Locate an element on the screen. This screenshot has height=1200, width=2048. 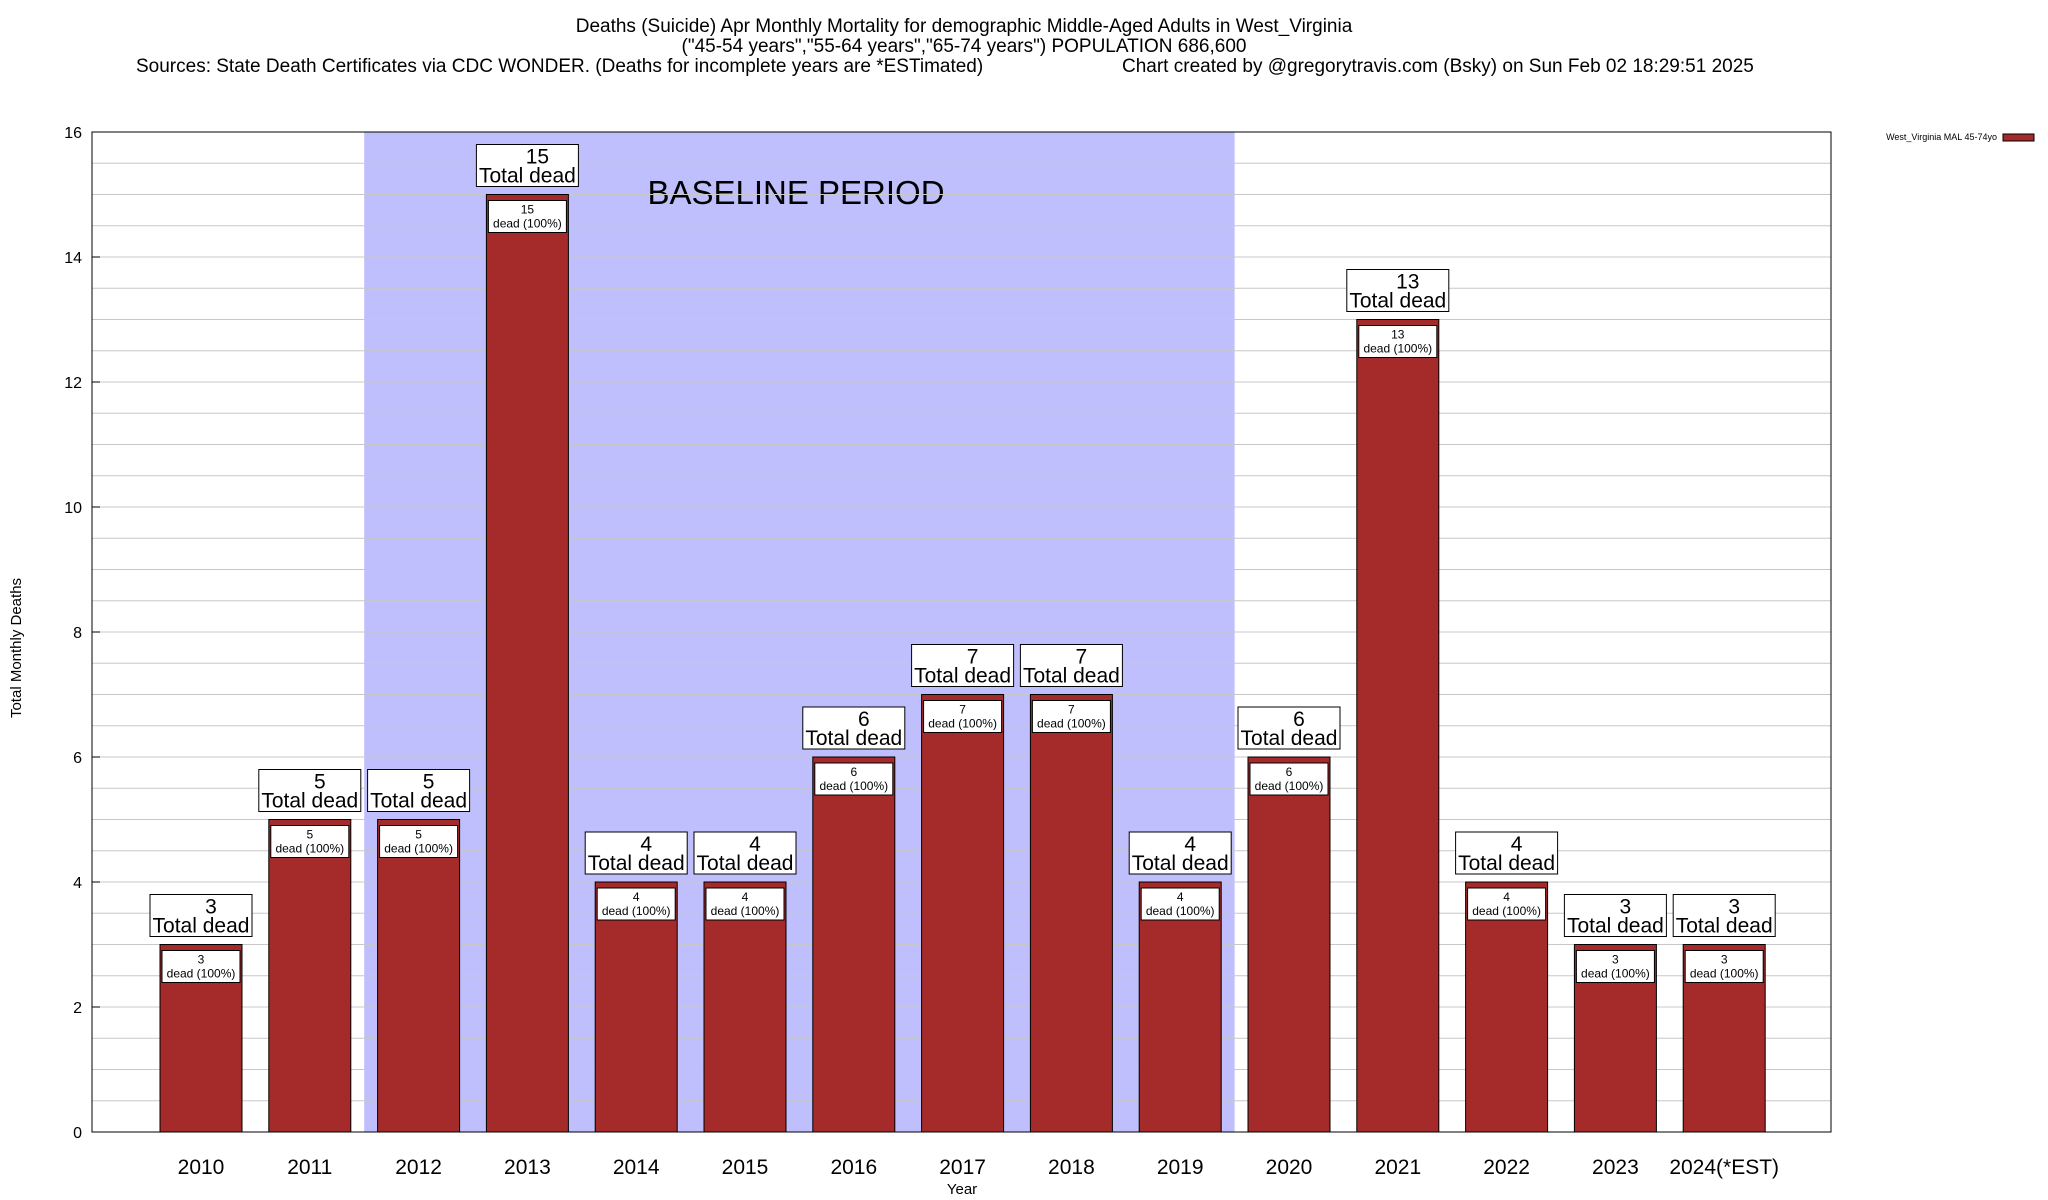
x-tick-label: 2013 is located at coordinates (527, 1167).